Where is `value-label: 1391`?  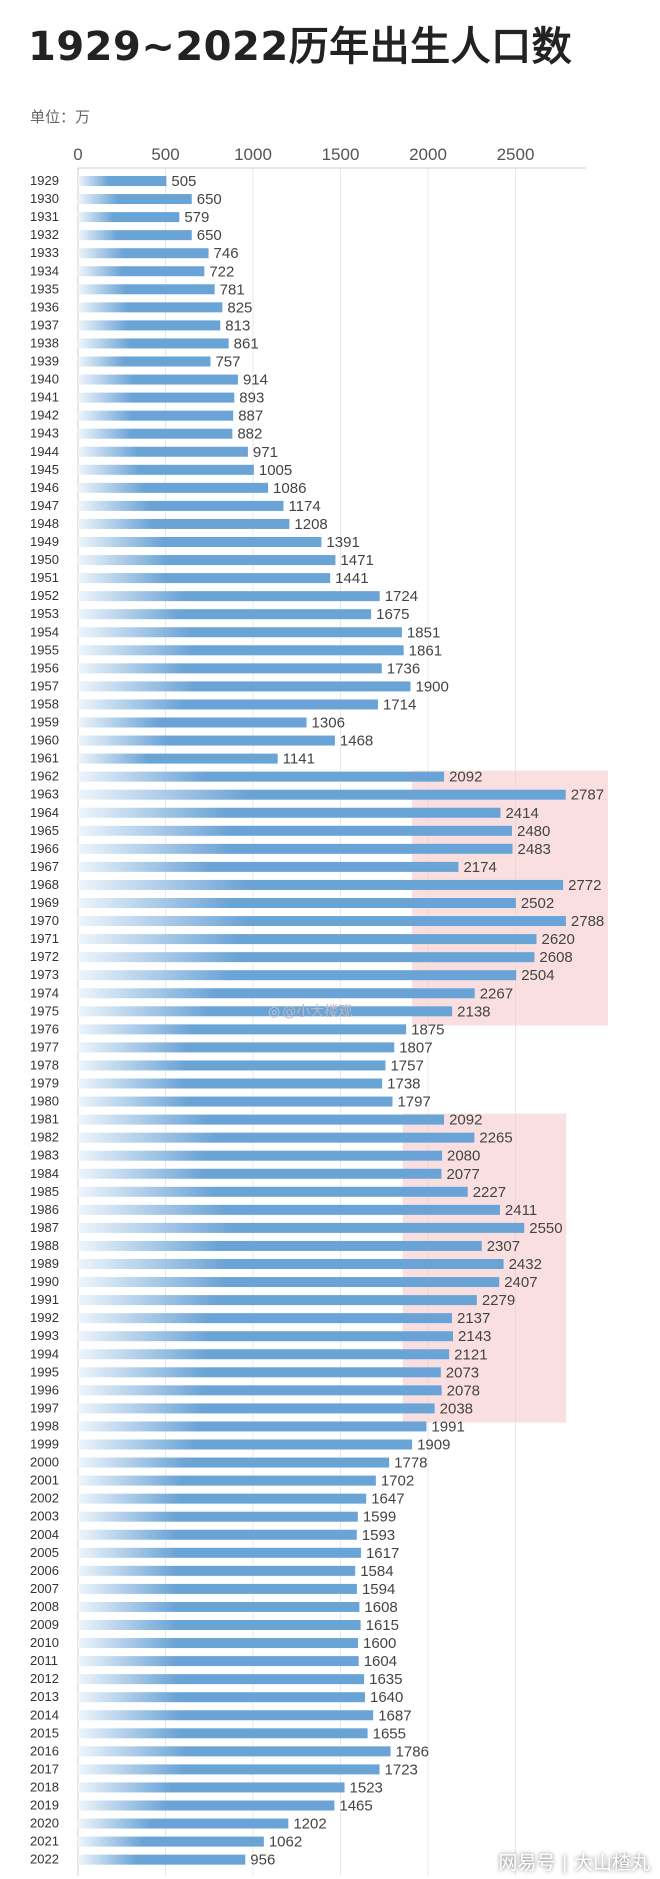
value-label: 1391 is located at coordinates (342, 542).